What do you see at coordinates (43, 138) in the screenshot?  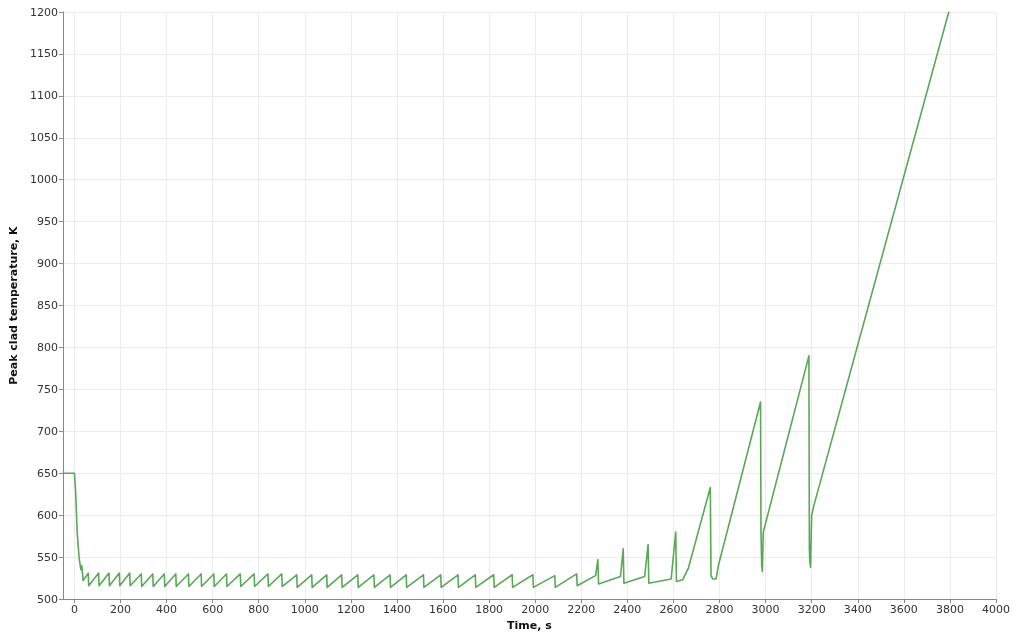 I see `y-tick-label: 1050` at bounding box center [43, 138].